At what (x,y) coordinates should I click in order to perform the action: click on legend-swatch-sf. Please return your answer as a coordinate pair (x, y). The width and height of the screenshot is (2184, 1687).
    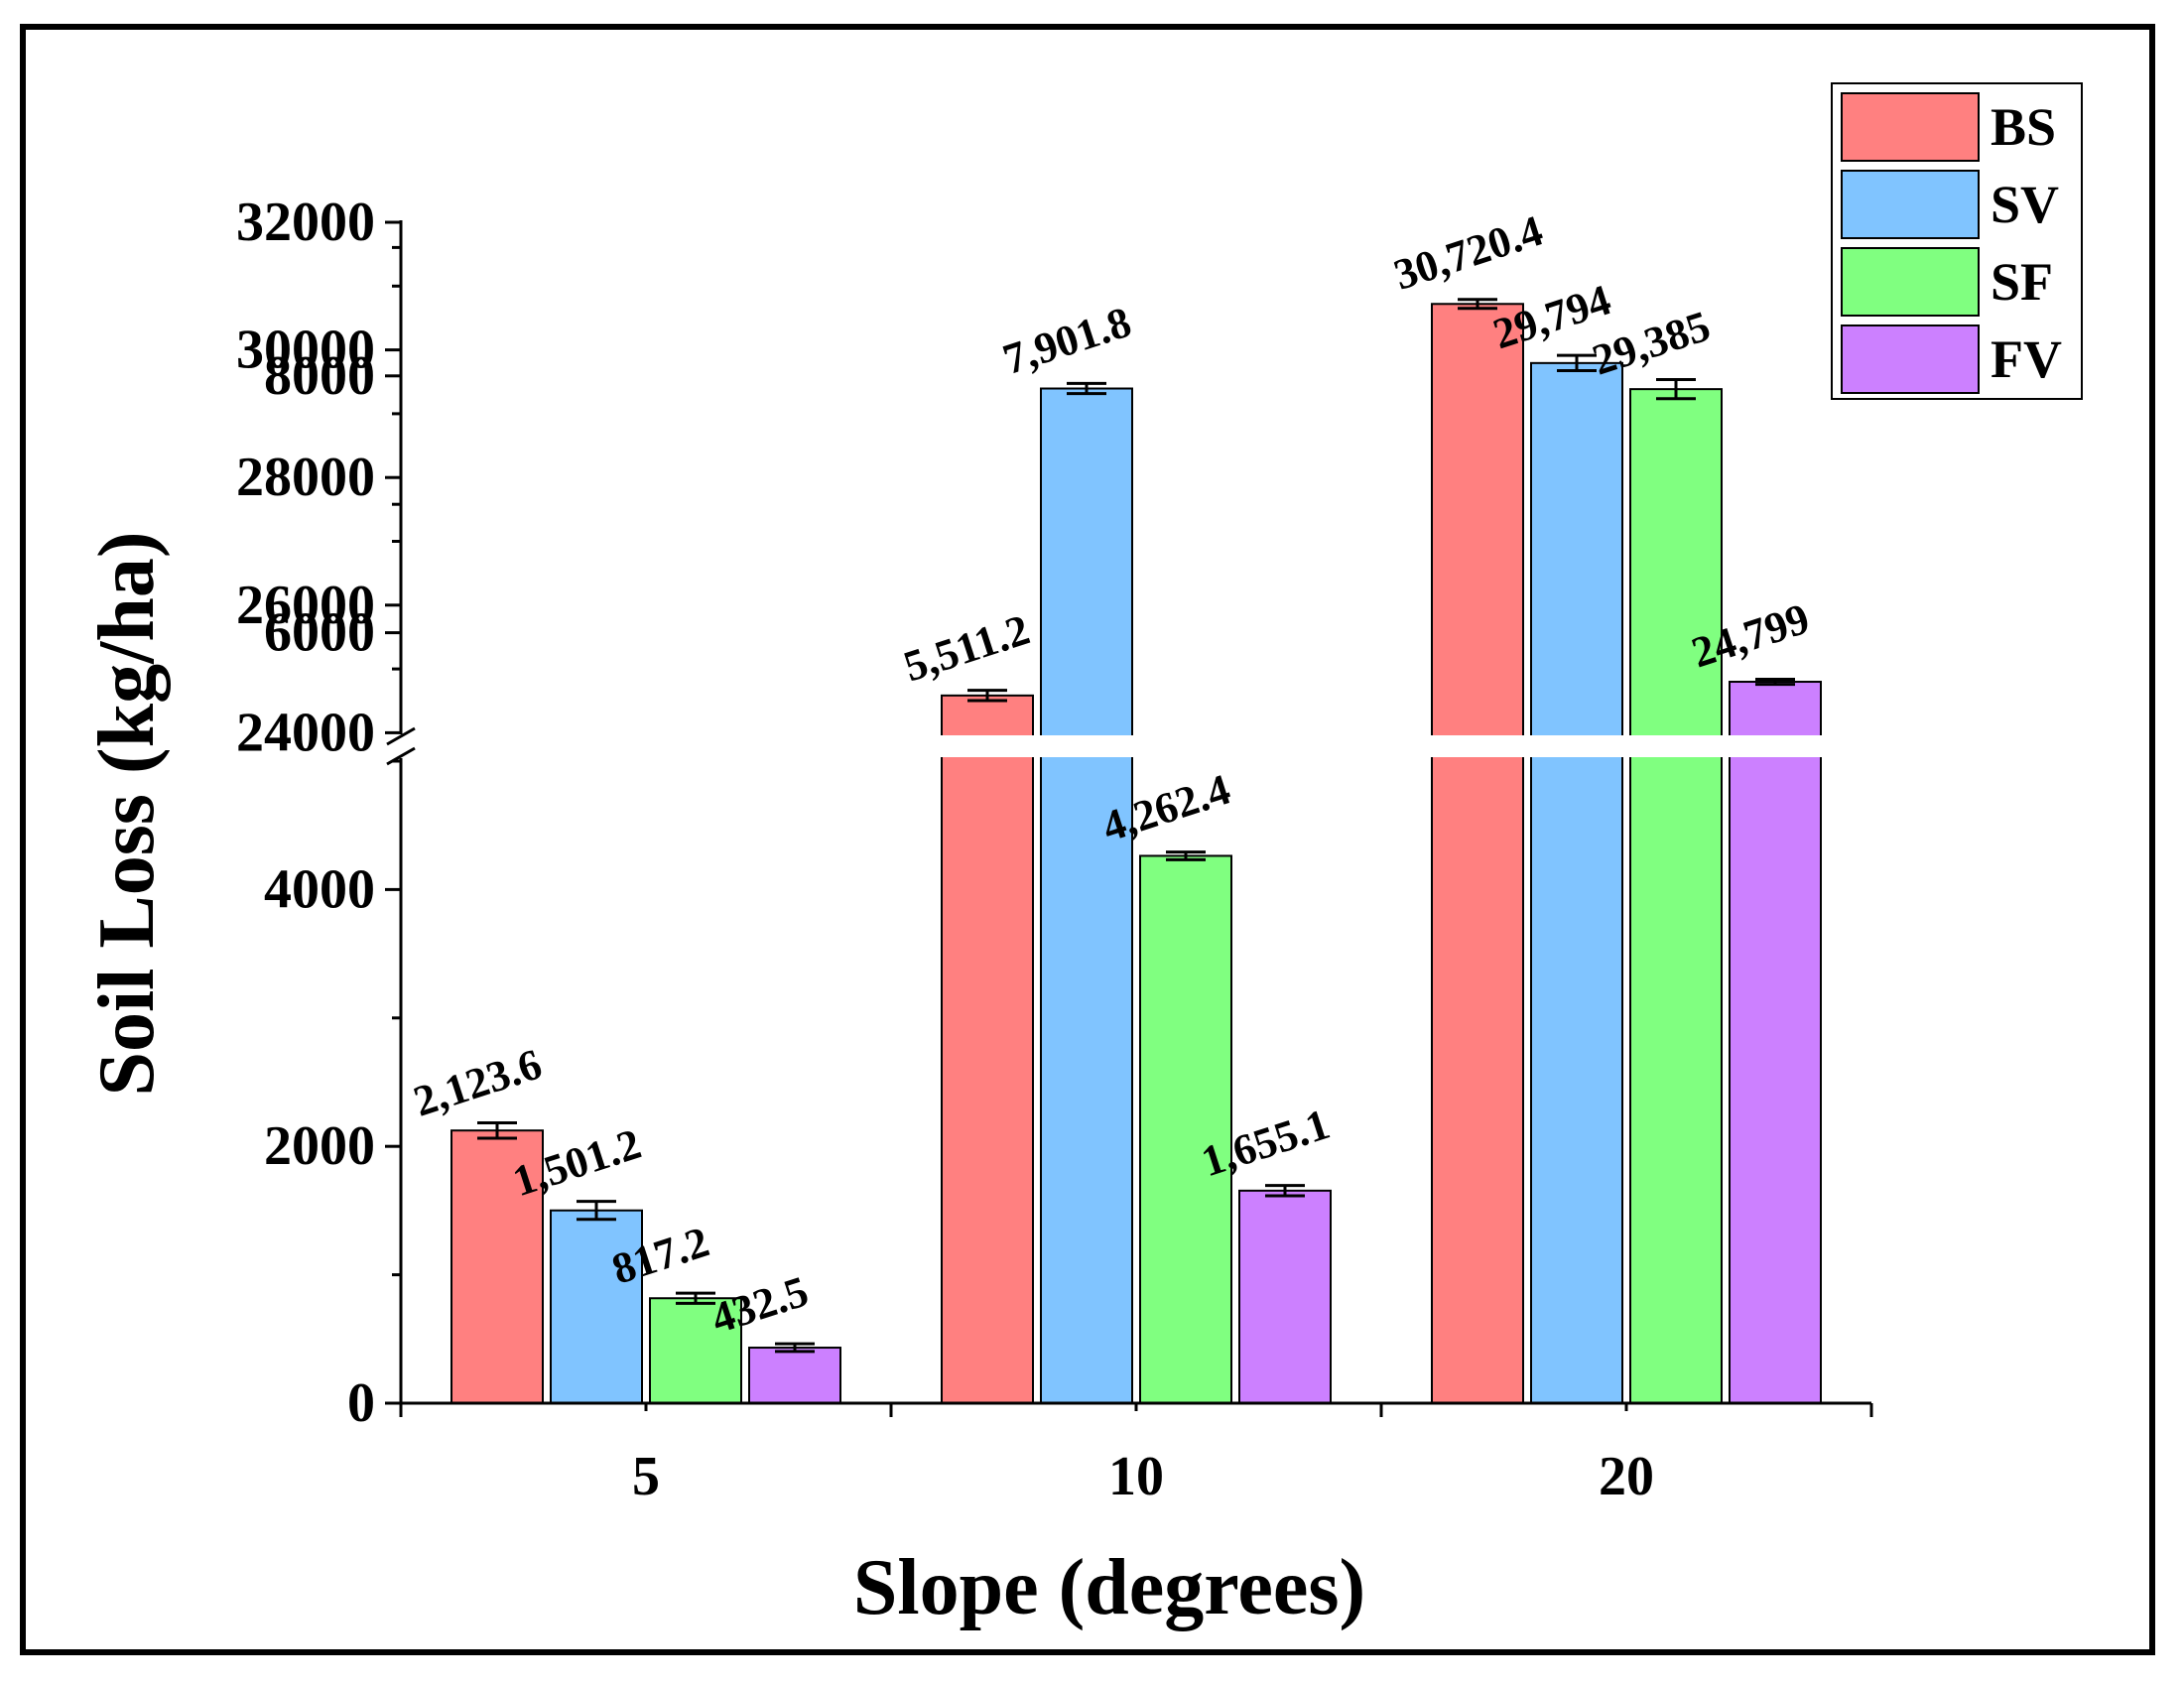
    Looking at the image, I should click on (1910, 282).